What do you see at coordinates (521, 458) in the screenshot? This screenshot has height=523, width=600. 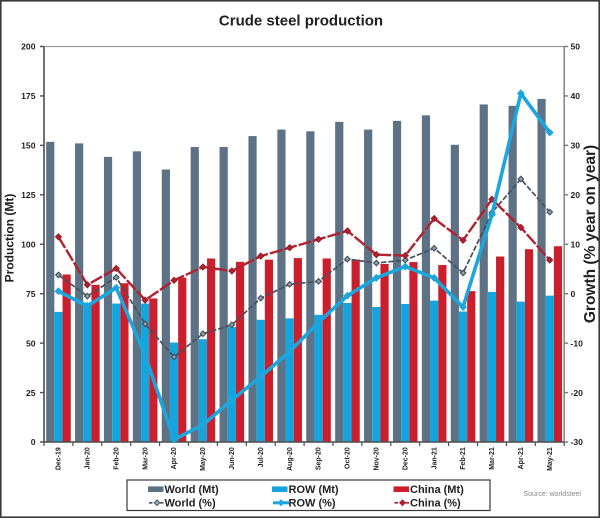 I see `svg-text: Apr-21` at bounding box center [521, 458].